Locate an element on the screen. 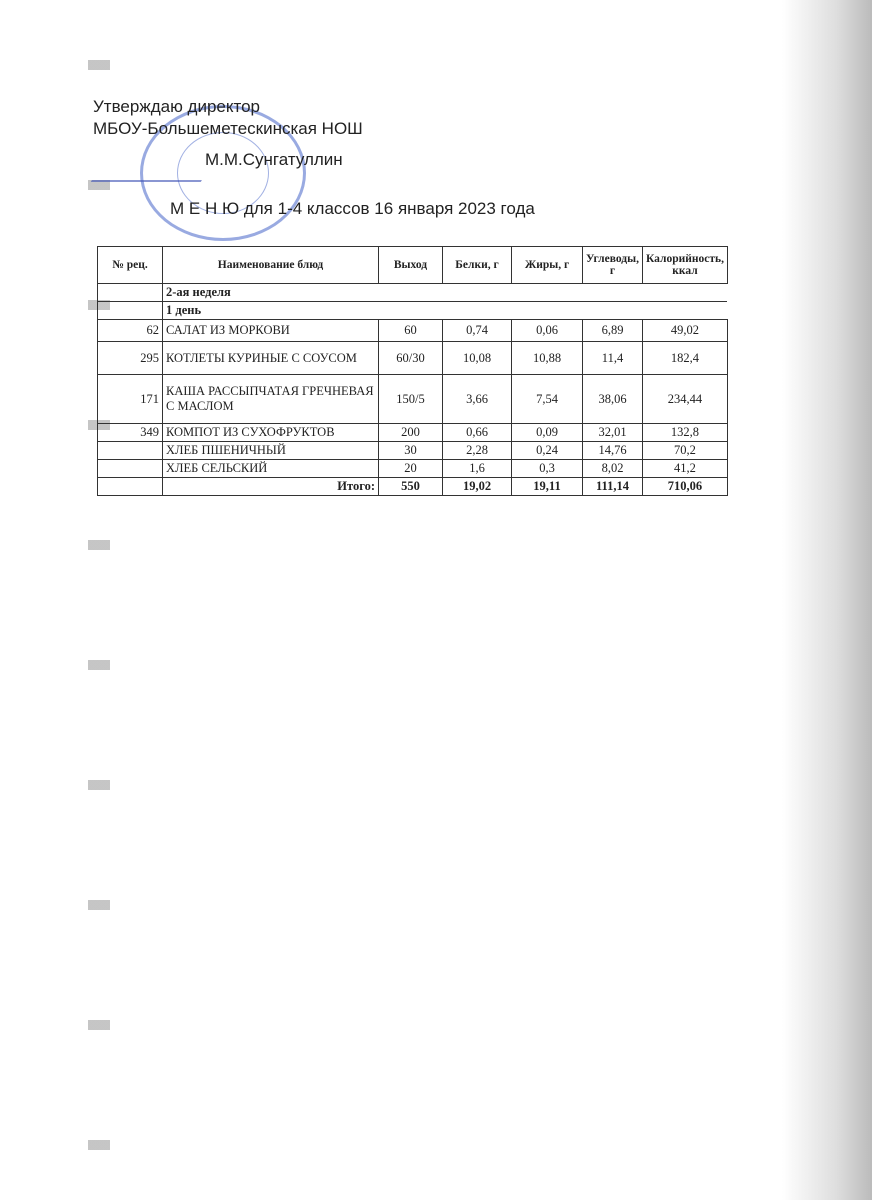 The width and height of the screenshot is (872, 1200). total-row: Итого: 550 19,02 19,11 111,14 710,06 is located at coordinates (412, 486).